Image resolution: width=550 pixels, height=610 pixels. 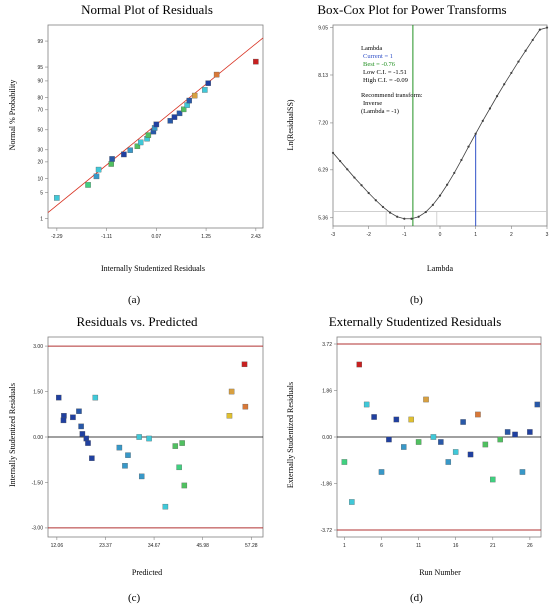 I want to click on plot-frame, so click(x=155, y=126).